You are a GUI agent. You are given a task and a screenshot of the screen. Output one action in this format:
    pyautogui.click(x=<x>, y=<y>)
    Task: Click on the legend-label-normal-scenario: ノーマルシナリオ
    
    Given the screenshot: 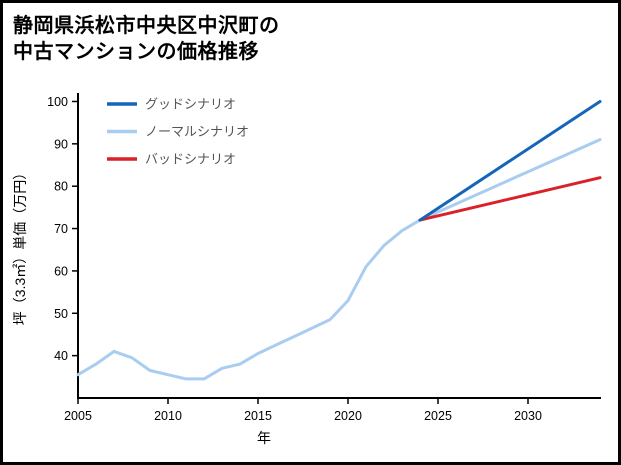 What is the action you would take?
    pyautogui.click(x=197, y=131)
    